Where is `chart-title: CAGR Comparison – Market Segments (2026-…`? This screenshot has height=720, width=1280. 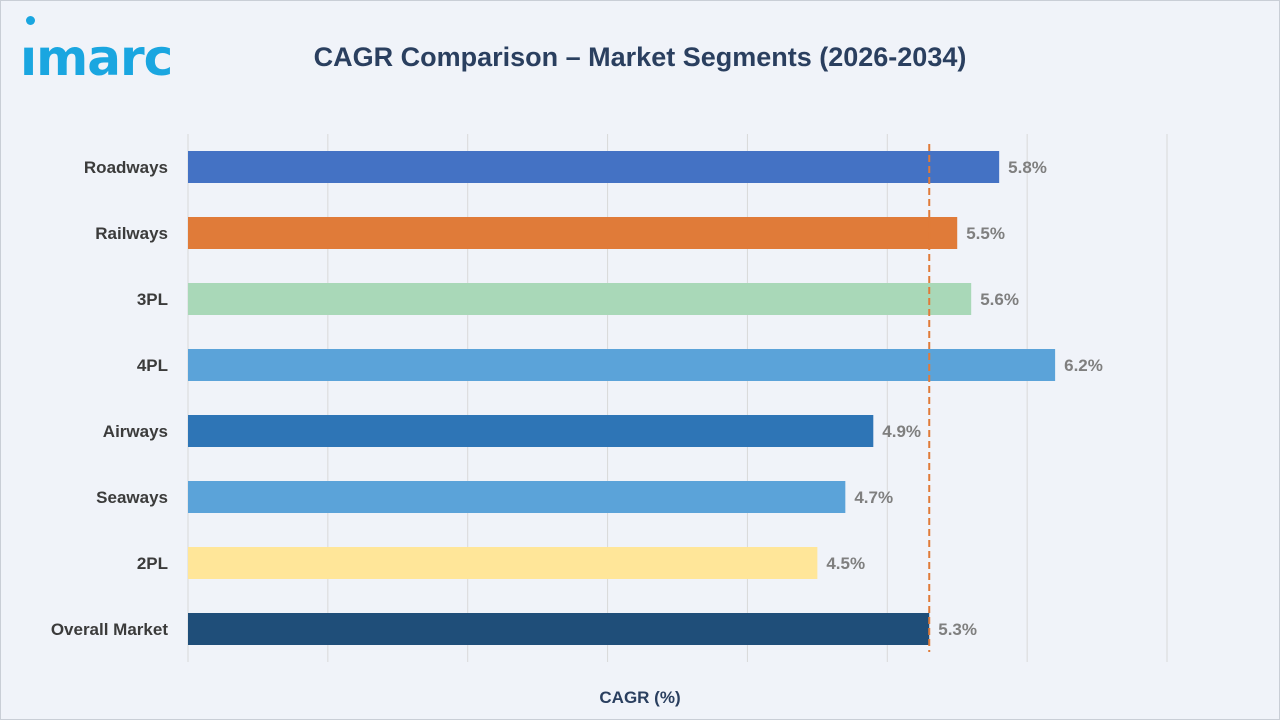
chart-title: CAGR Comparison – Market Segments (2026-… is located at coordinates (640, 57).